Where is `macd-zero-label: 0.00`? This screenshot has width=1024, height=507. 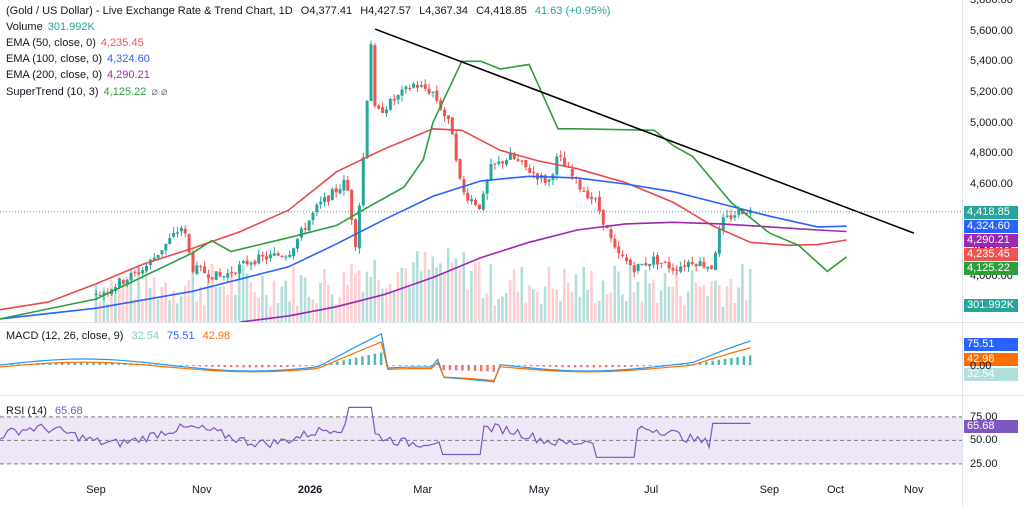
macd-zero-label: 0.00 is located at coordinates (981, 366).